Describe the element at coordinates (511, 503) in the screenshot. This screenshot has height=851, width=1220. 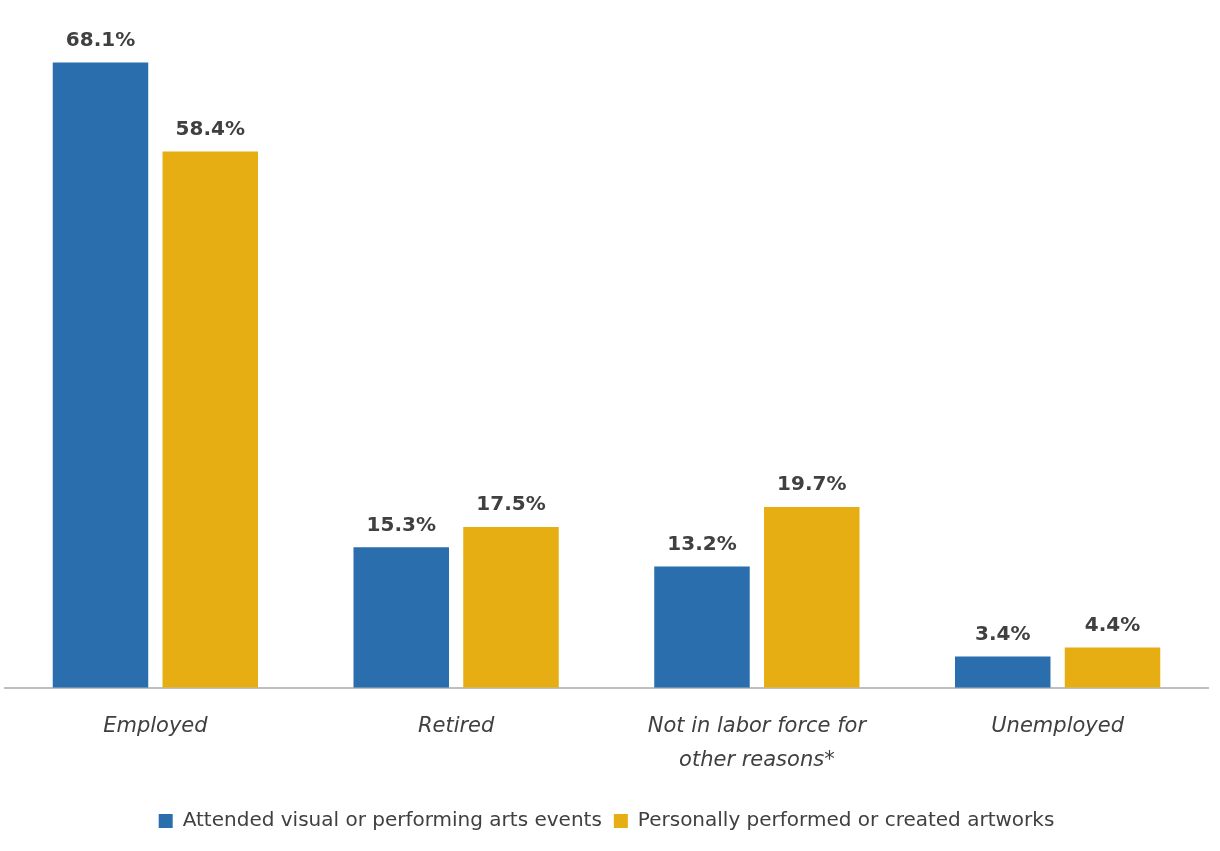
I see `data-label: 17.5%` at that location.